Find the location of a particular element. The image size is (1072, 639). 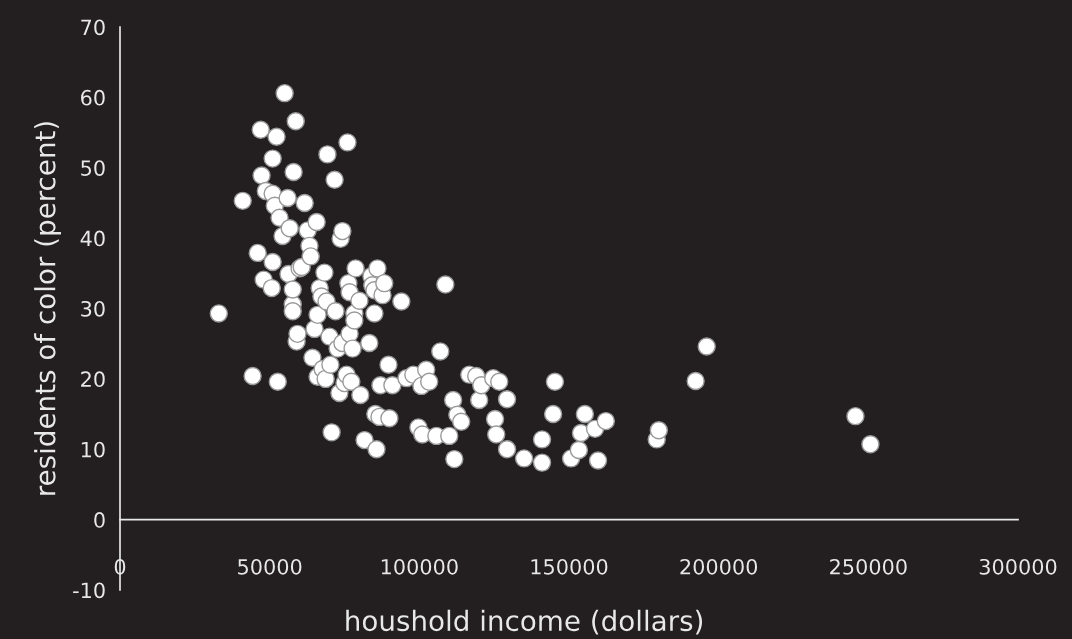

y-tick-label: 50 is located at coordinates (93, 168).